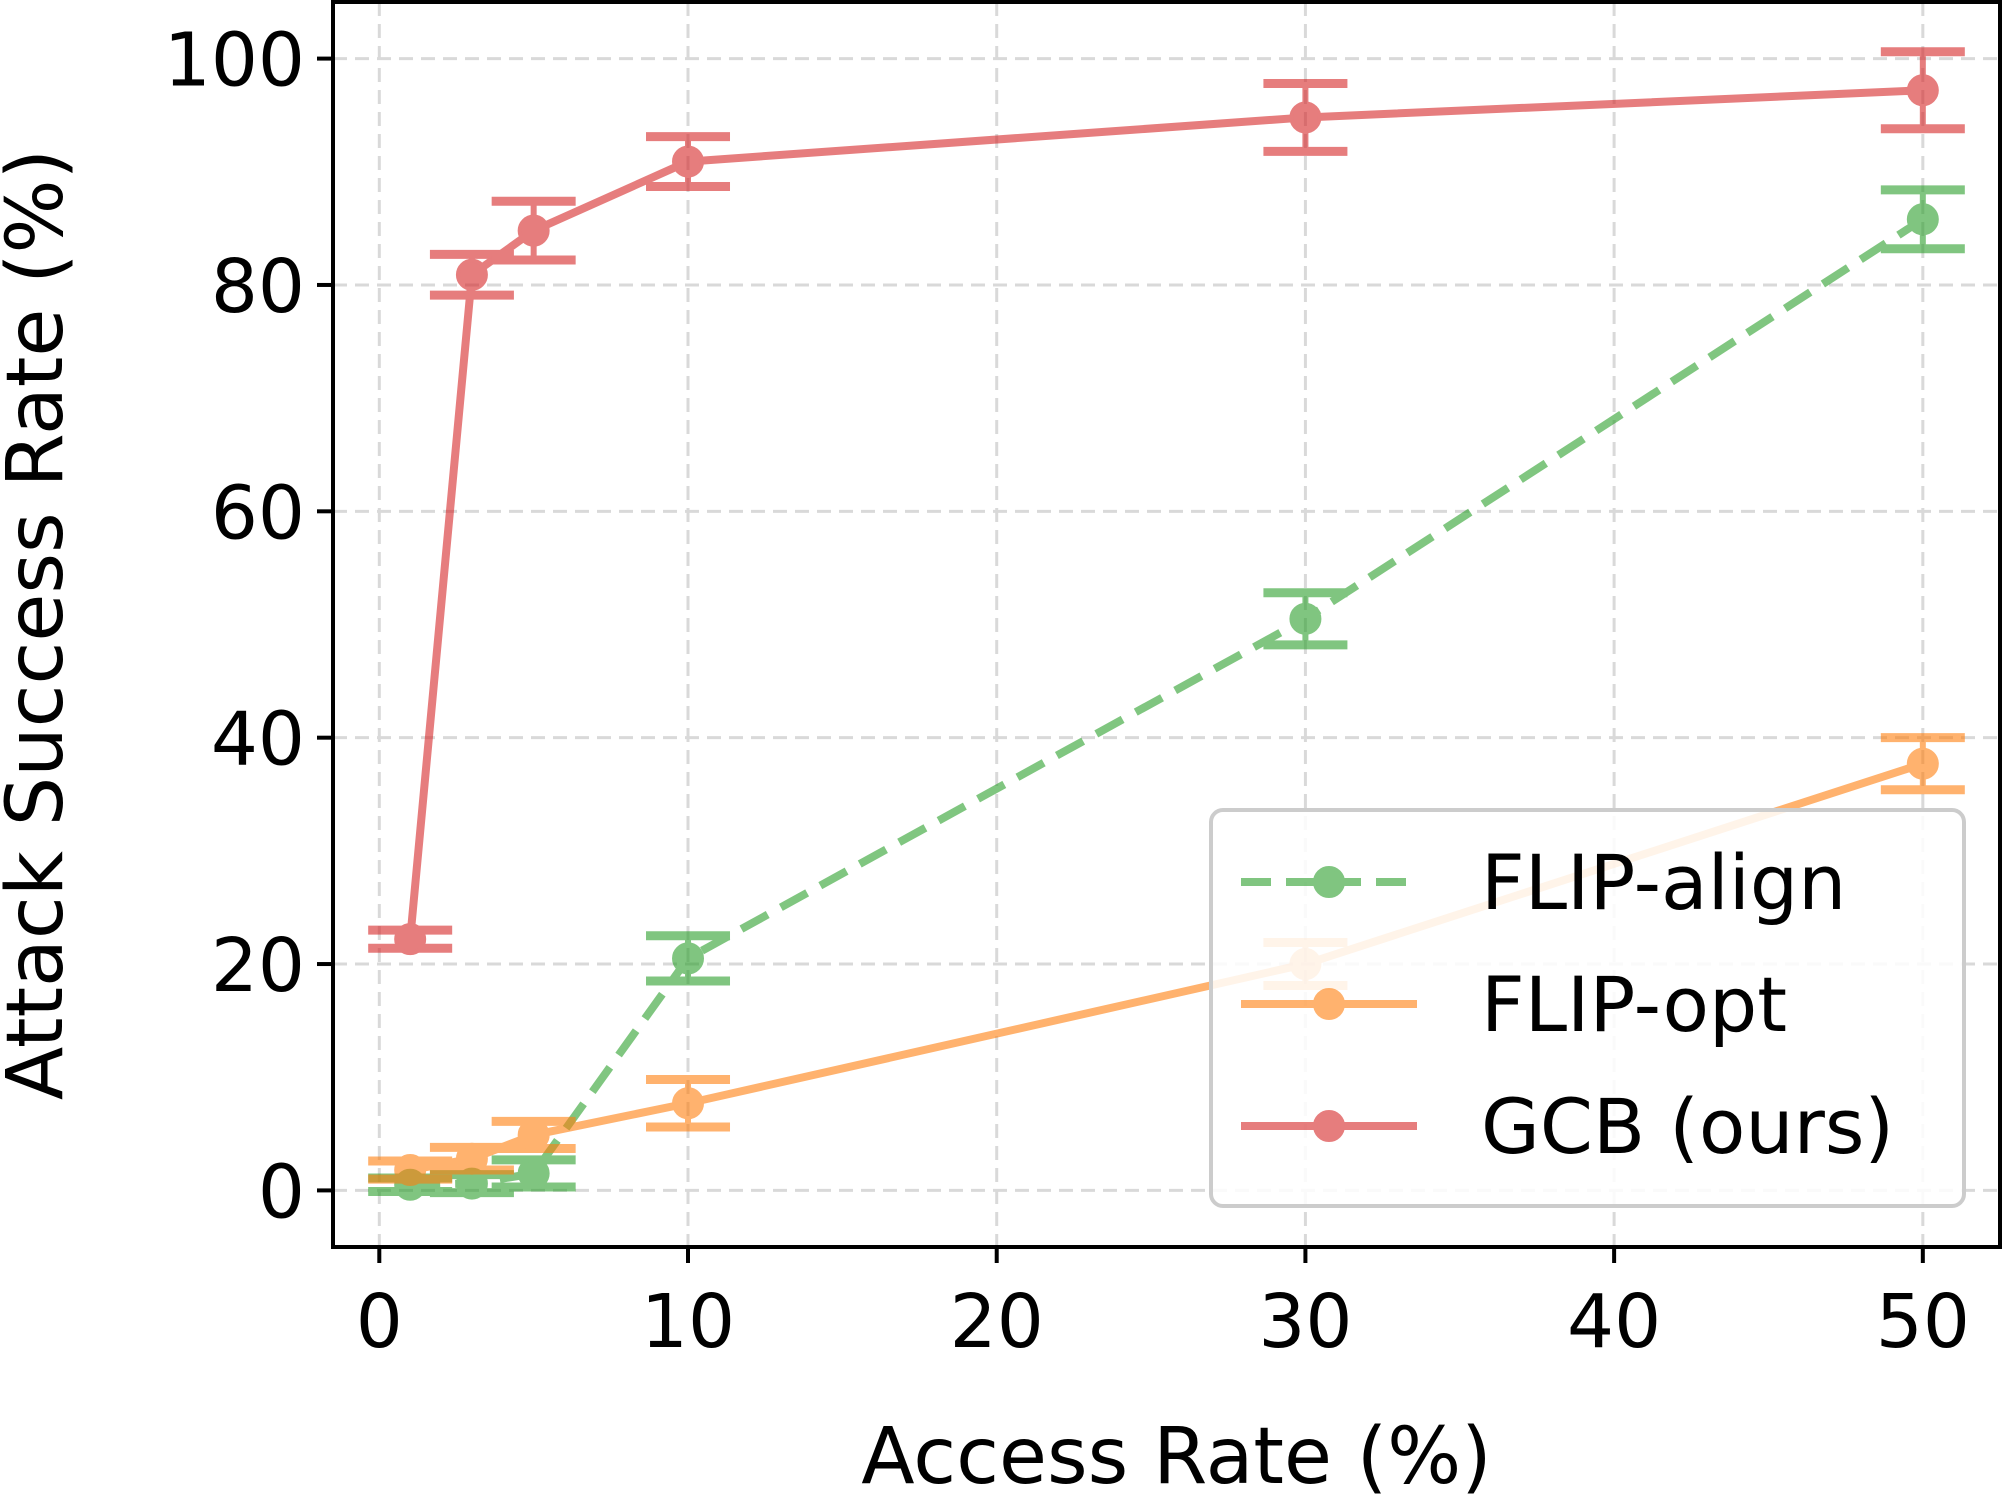 The image size is (2005, 1501). I want to click on x-tick-label: 10, so click(688, 1322).